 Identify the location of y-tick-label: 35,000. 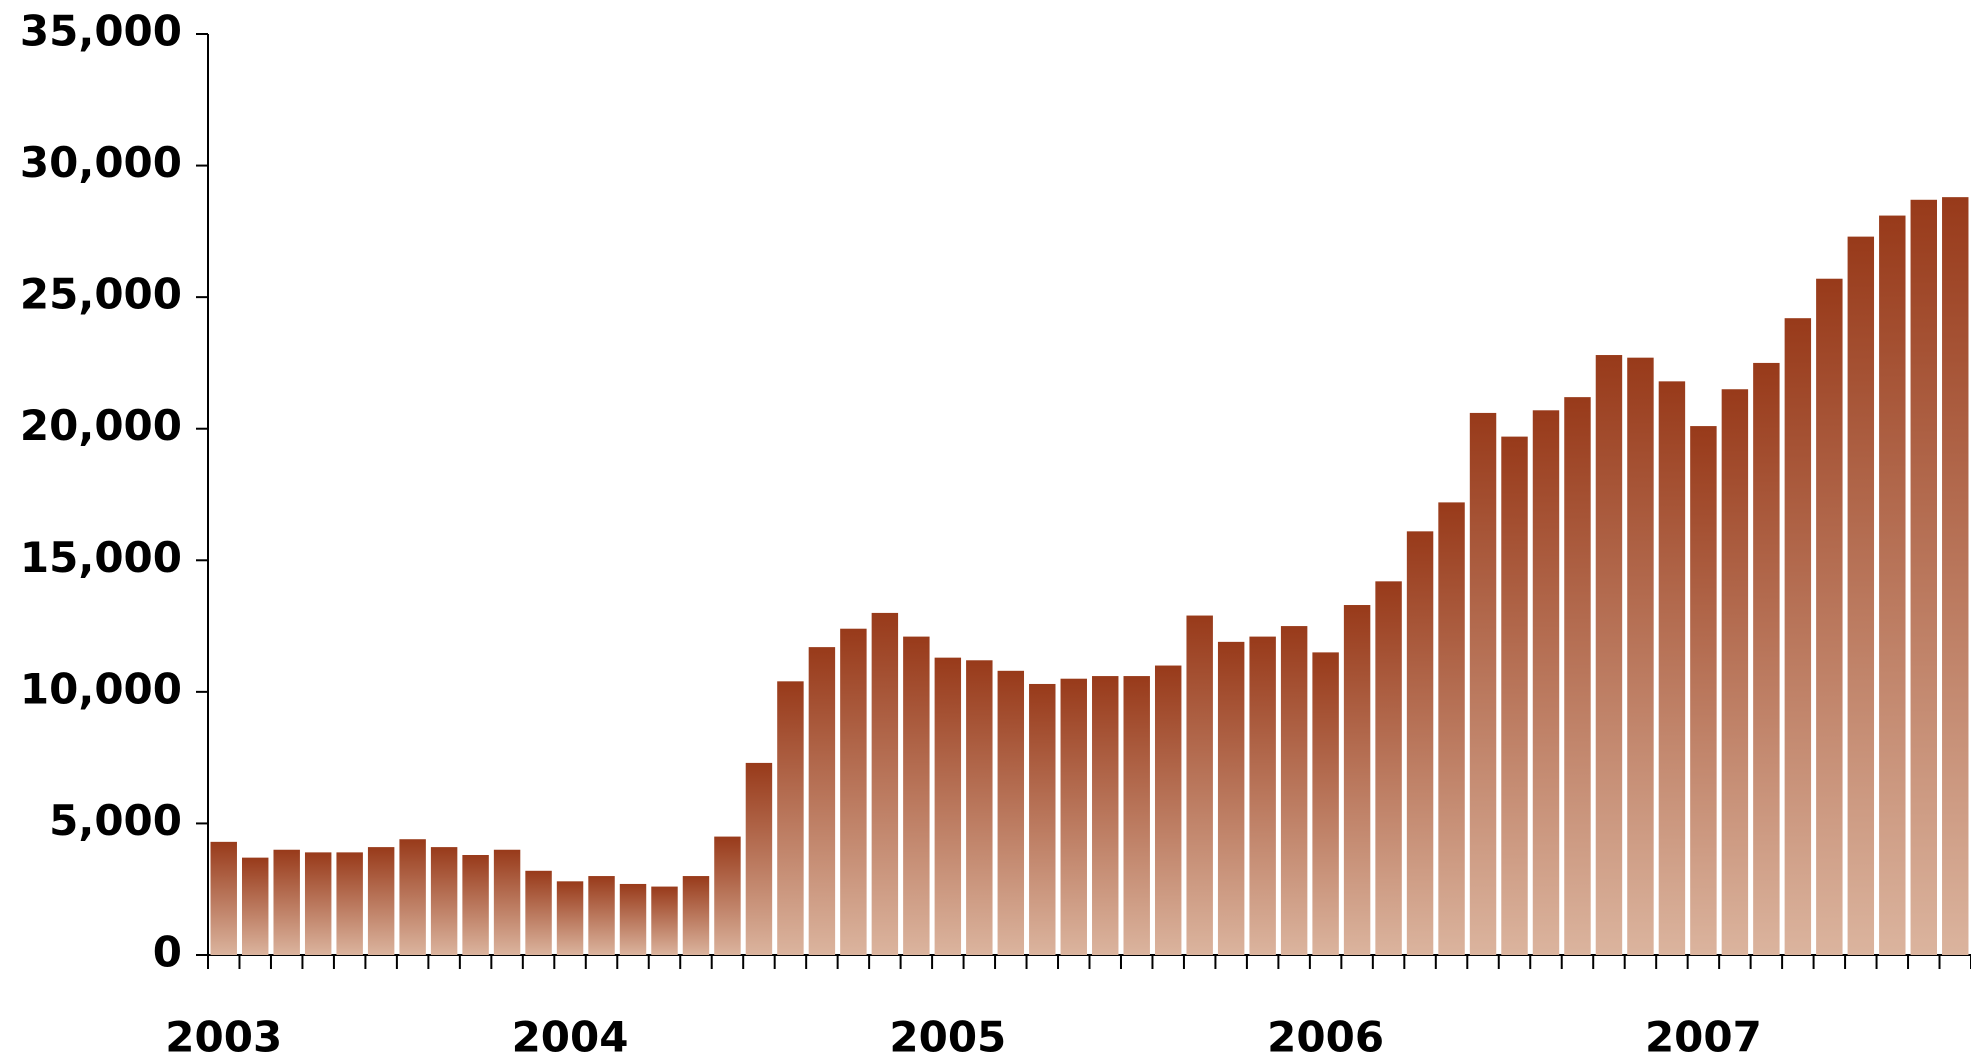
(101, 31).